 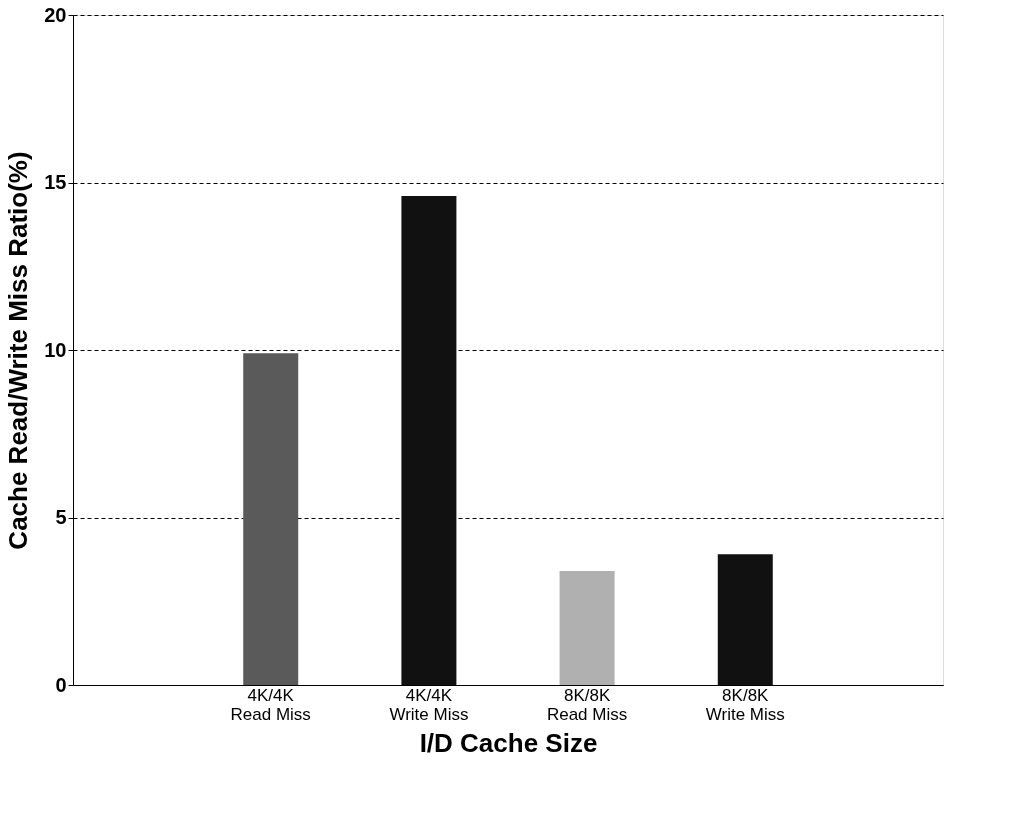 I want to click on y-tick-label: 20, so click(x=55, y=14).